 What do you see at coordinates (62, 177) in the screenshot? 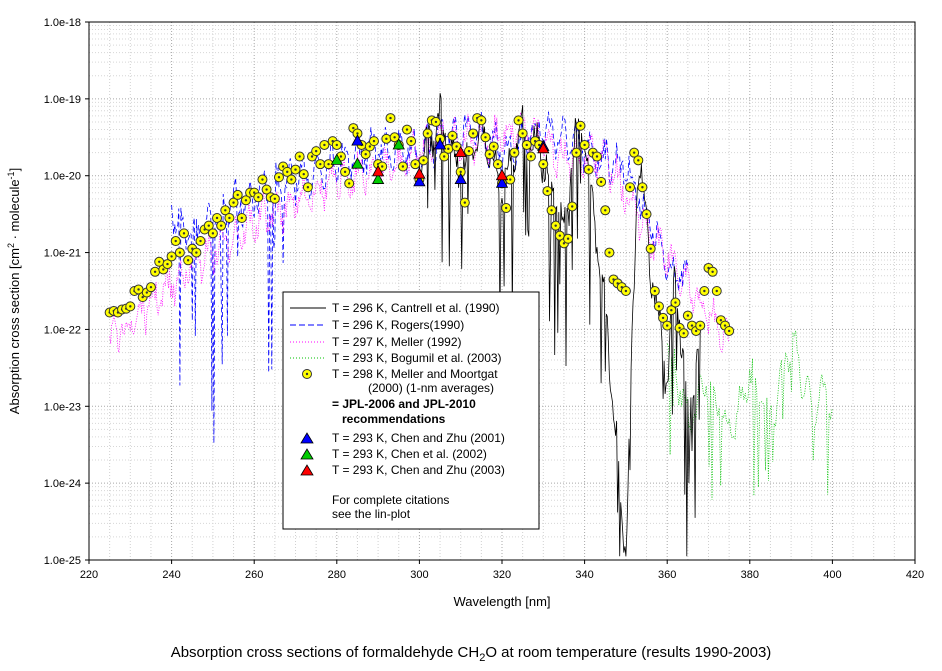
I see `y-tick-label: 1.0e-20` at bounding box center [62, 177].